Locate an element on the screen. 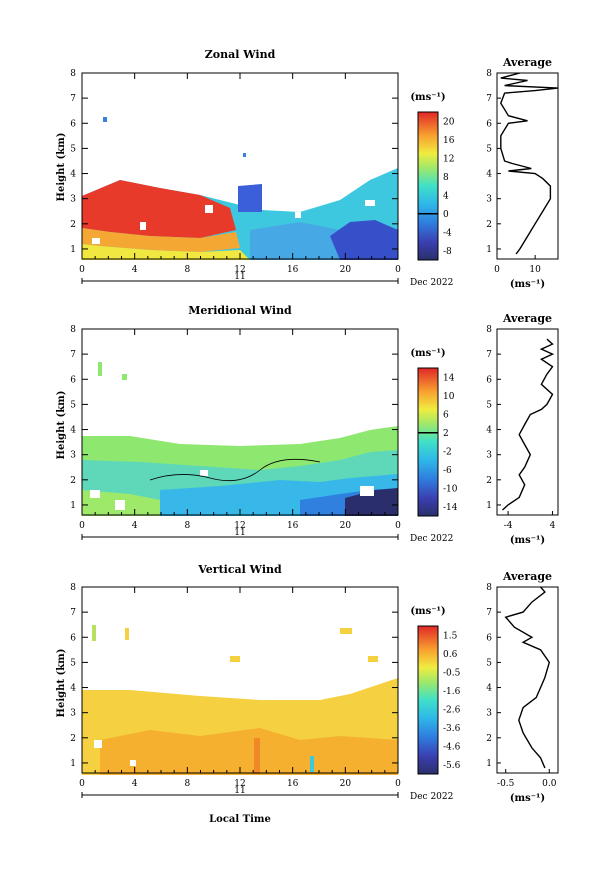  colorbar-tick-label: -14 is located at coordinates (450, 508).